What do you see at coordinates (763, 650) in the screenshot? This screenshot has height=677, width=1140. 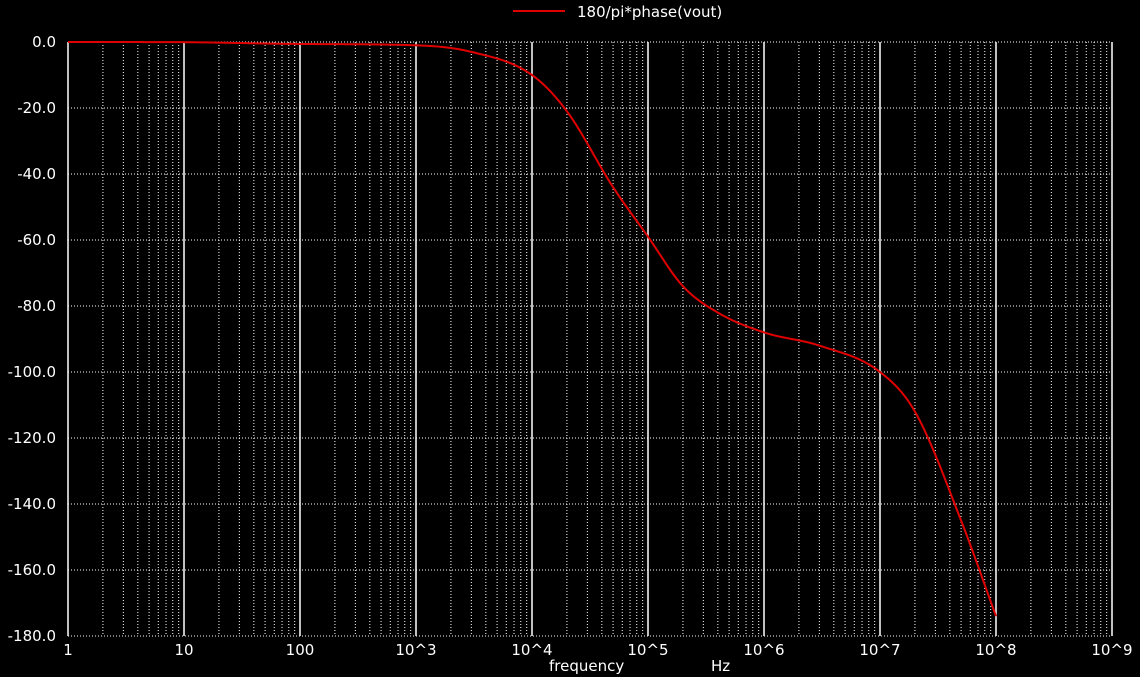 I see `x-tick-label: 10^6` at bounding box center [763, 650].